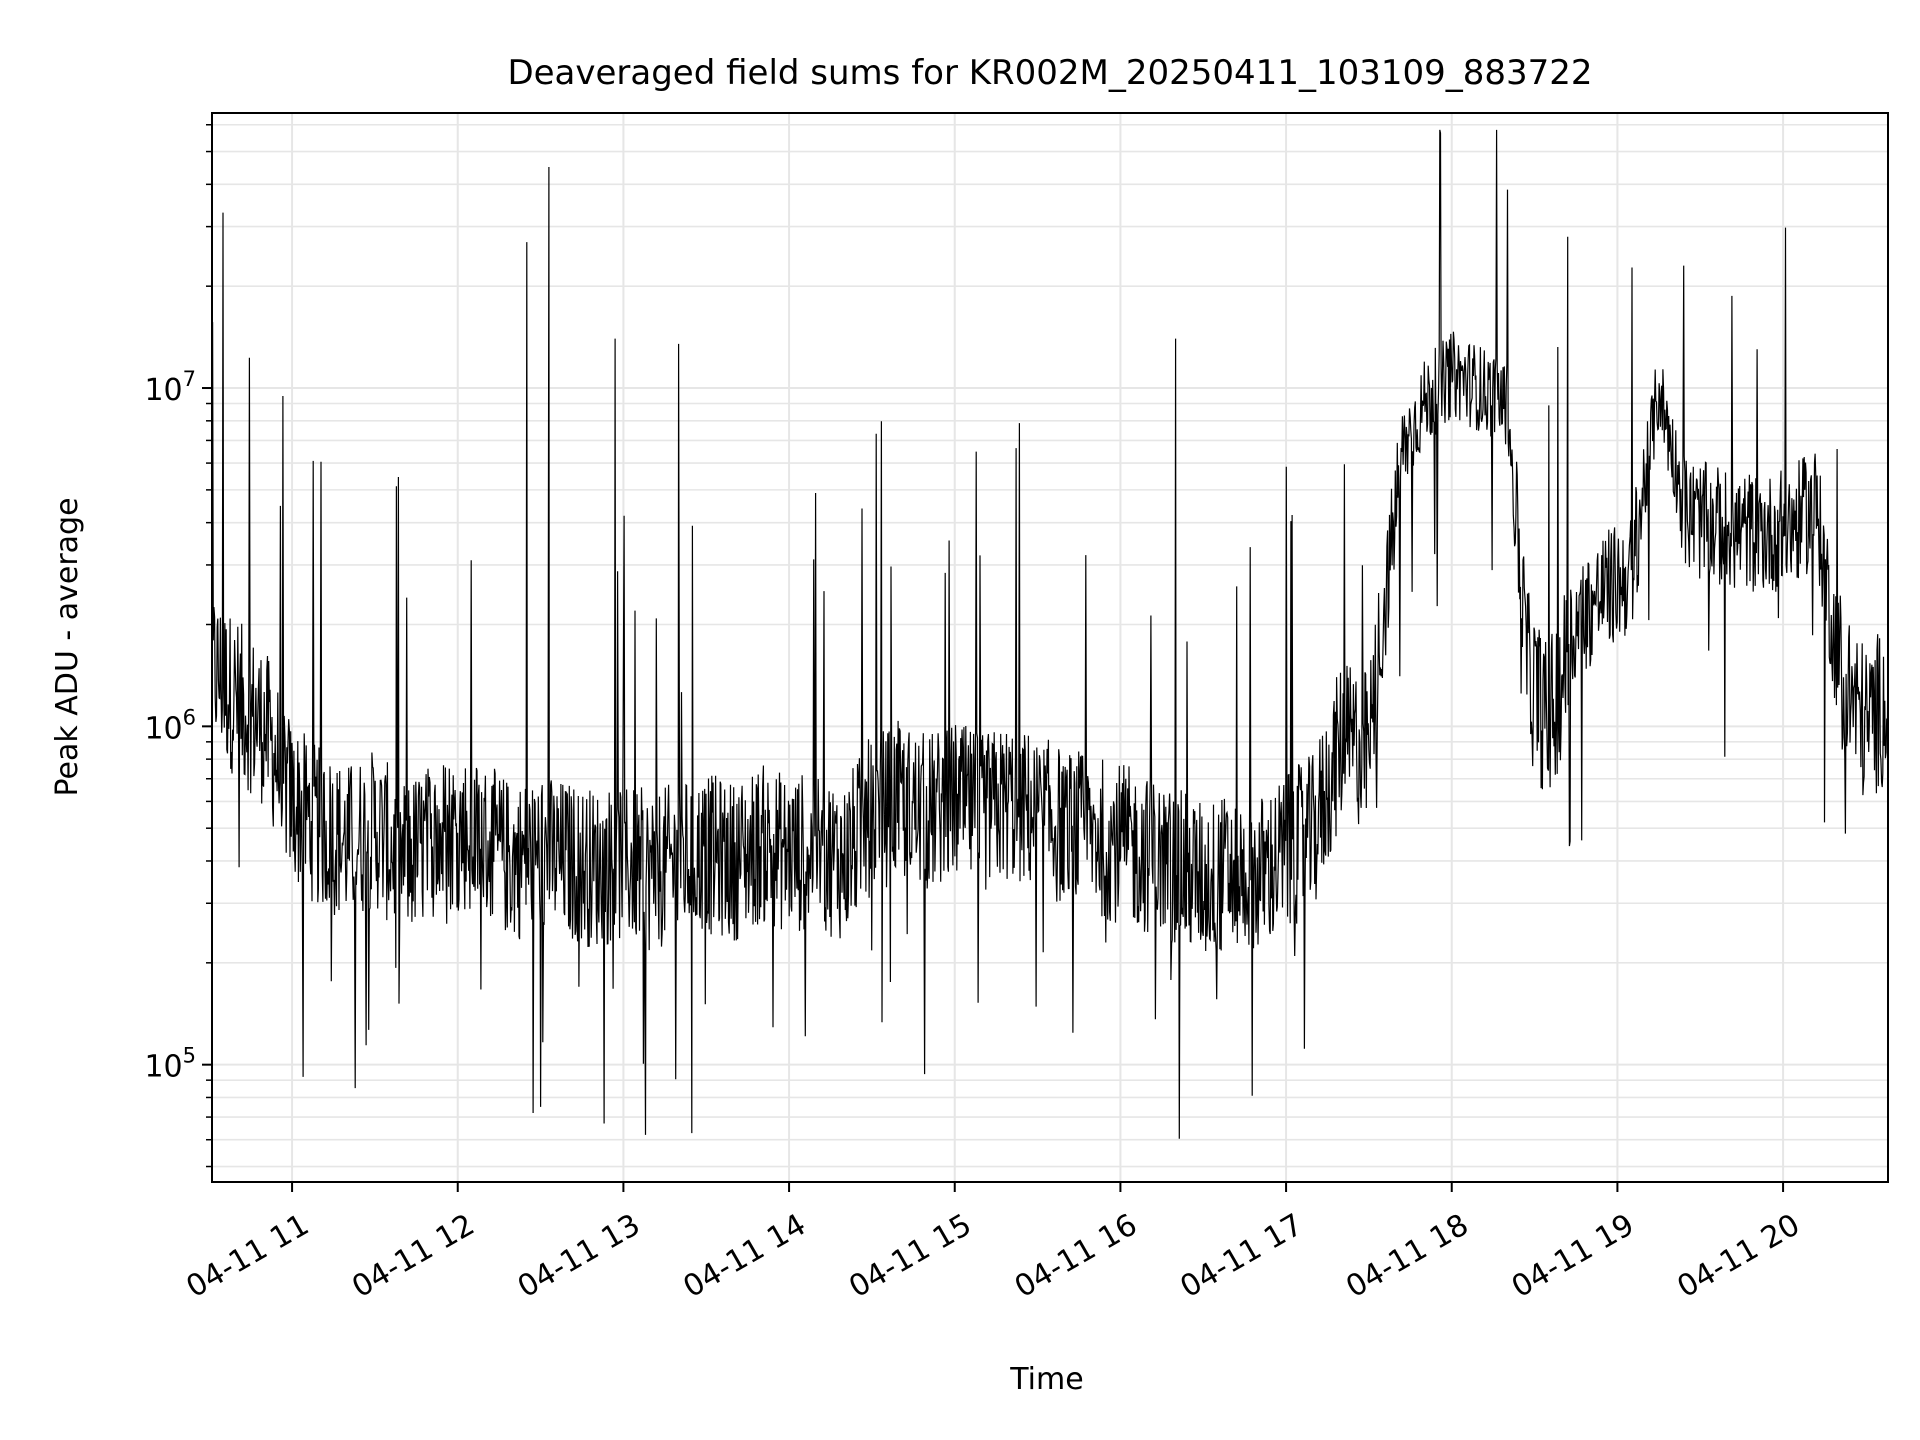 Image resolution: width=1920 pixels, height=1440 pixels. What do you see at coordinates (67, 646) in the screenshot?
I see `y-axis-label: Peak ADU - average` at bounding box center [67, 646].